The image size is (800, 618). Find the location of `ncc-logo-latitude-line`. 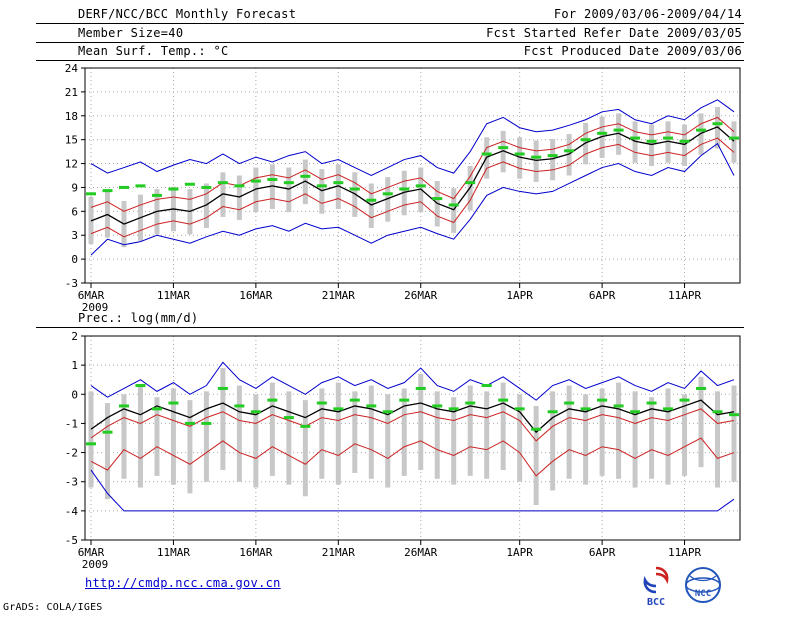

ncc-logo-latitude-line is located at coordinates (703, 578).